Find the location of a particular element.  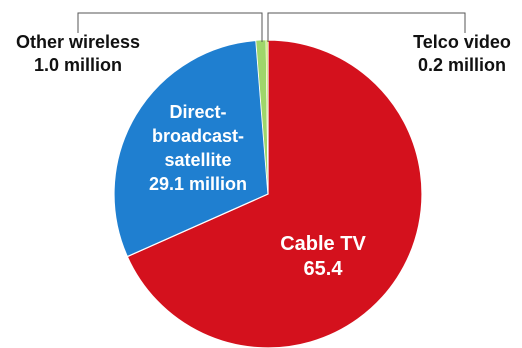

leader-line-other-wireless is located at coordinates (170, 27).